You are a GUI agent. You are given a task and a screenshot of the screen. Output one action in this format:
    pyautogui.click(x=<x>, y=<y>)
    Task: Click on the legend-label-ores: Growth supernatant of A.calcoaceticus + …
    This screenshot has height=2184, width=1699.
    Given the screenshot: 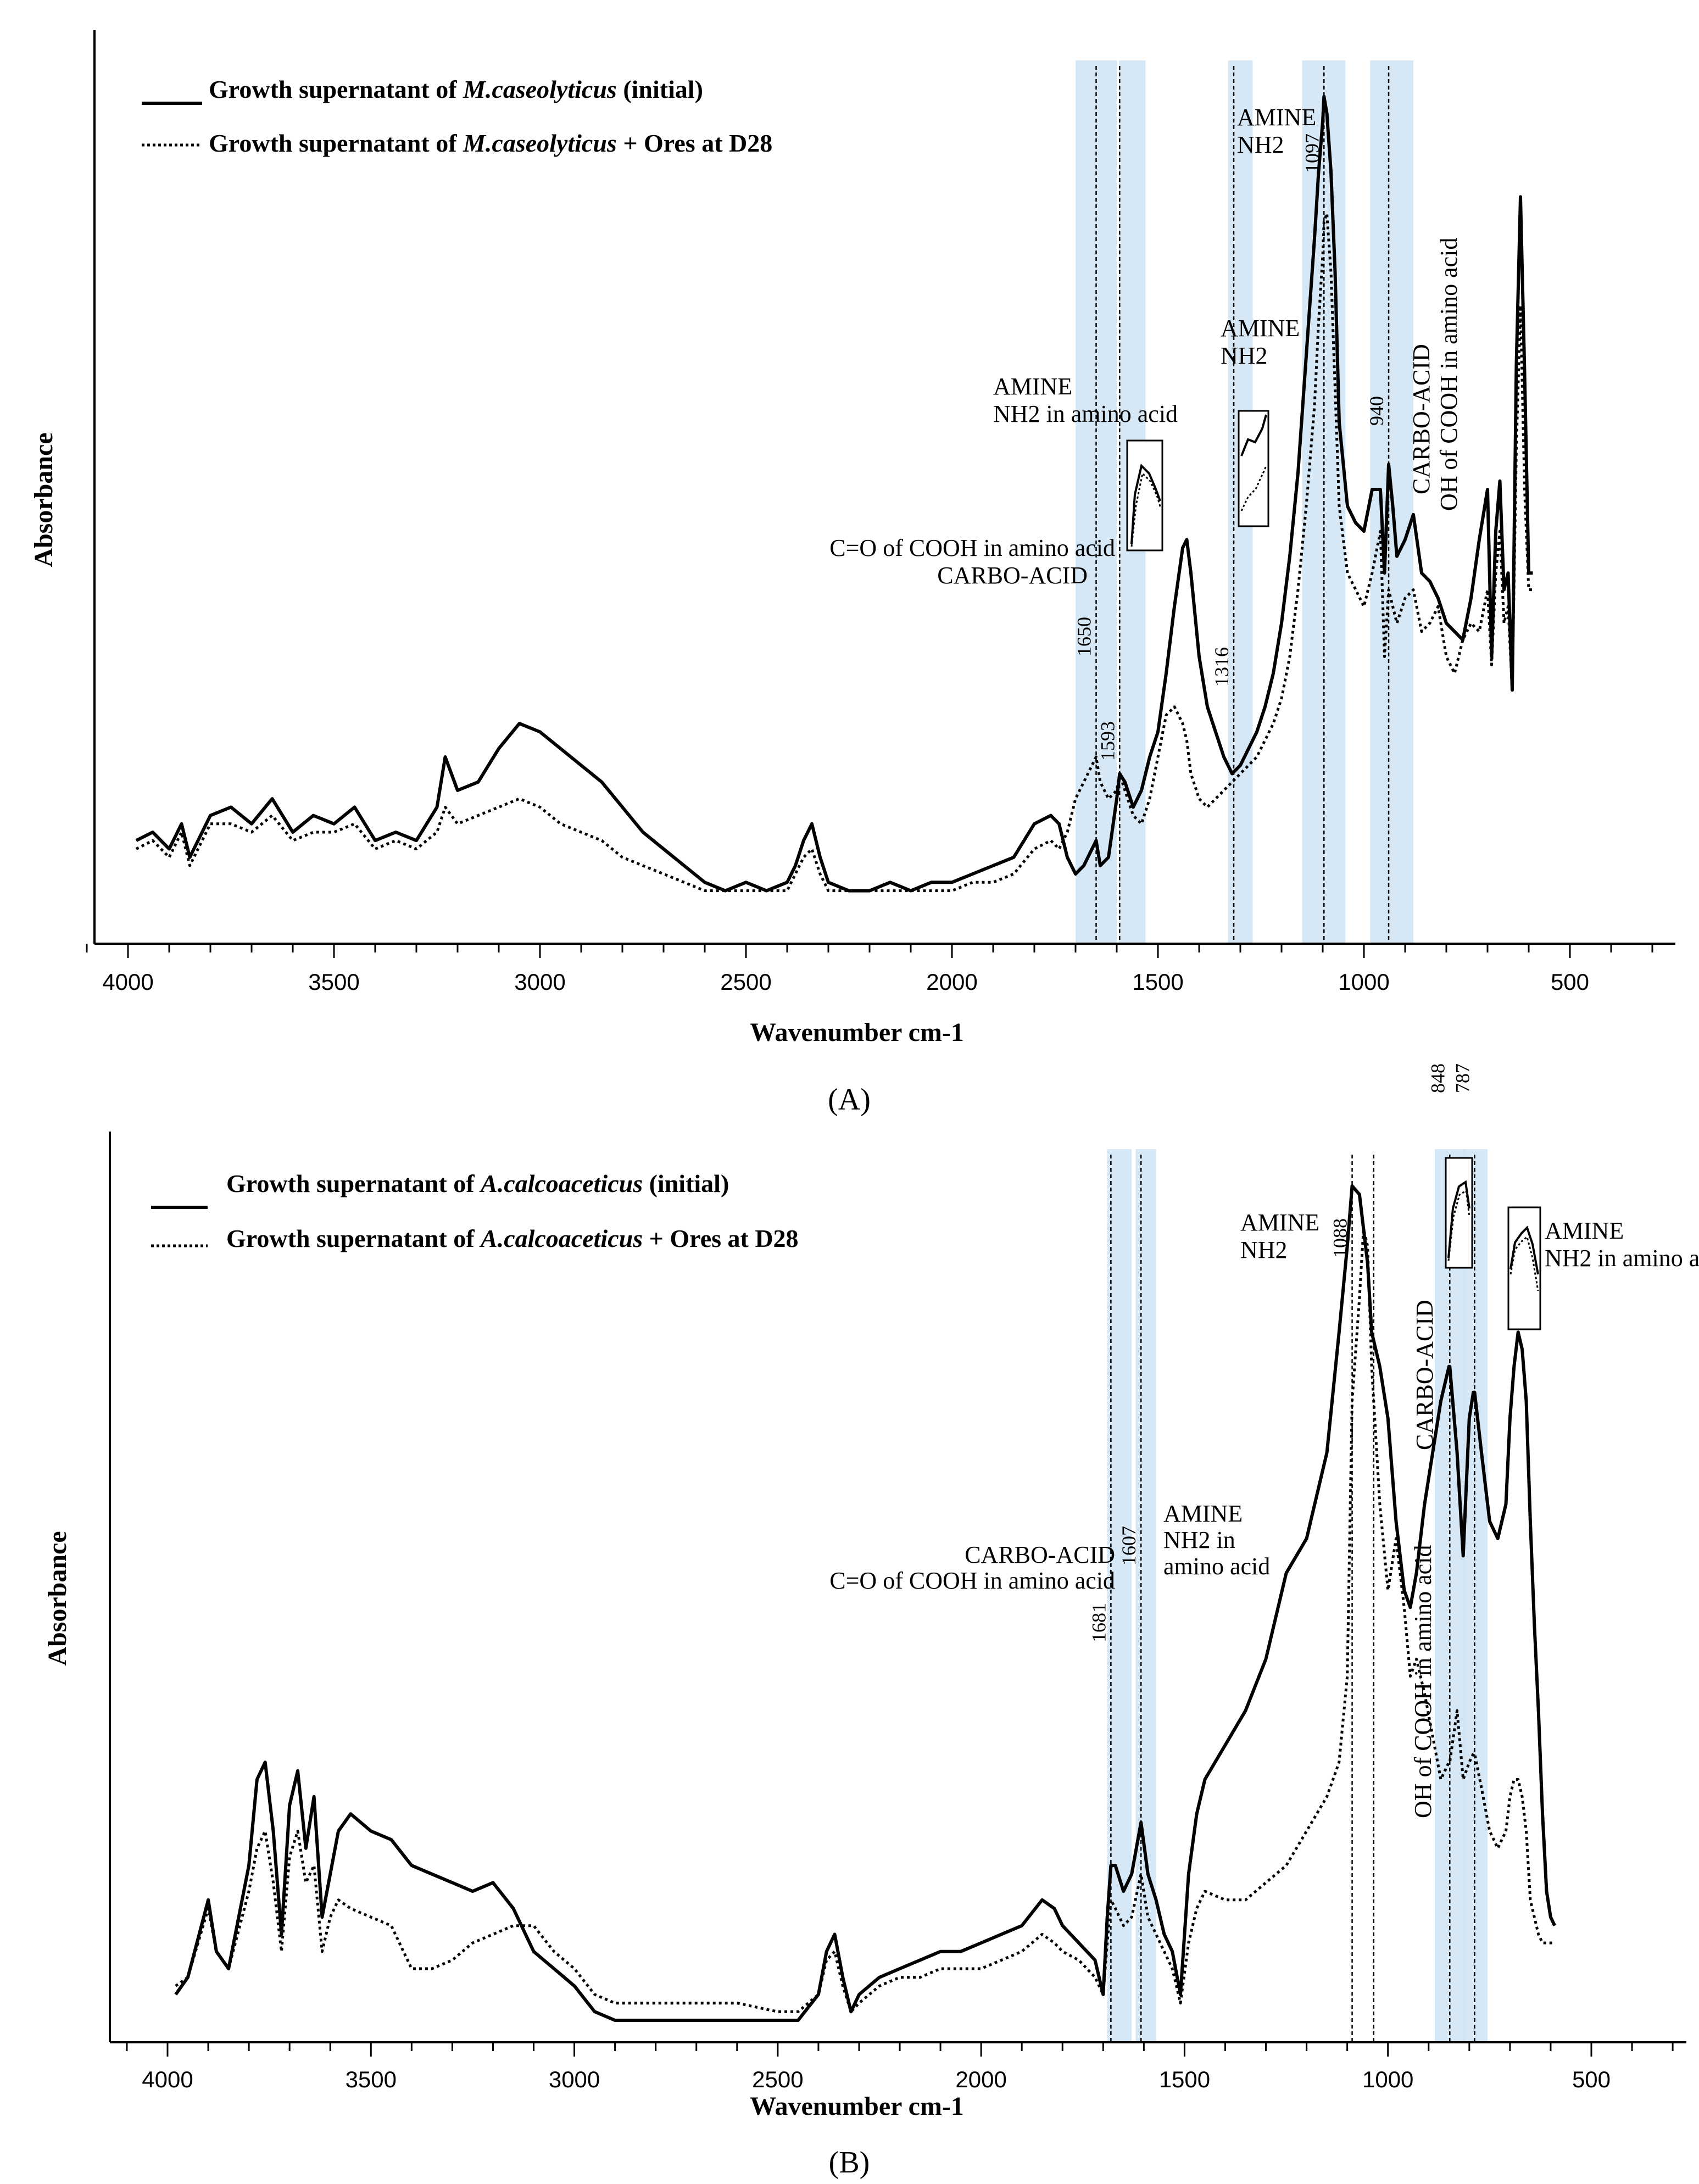 What is the action you would take?
    pyautogui.click(x=512, y=1238)
    